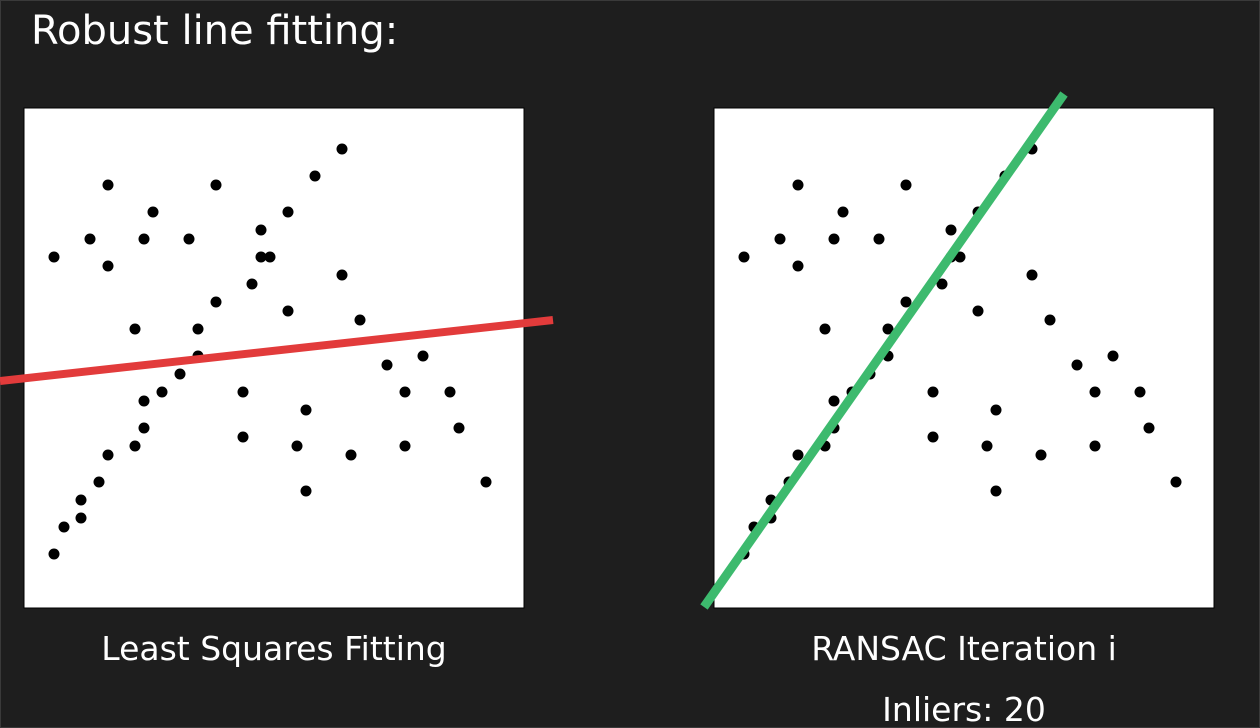  Describe the element at coordinates (964, 648) in the screenshot. I see `ransac-caption: RANSAC Iteration i` at that location.